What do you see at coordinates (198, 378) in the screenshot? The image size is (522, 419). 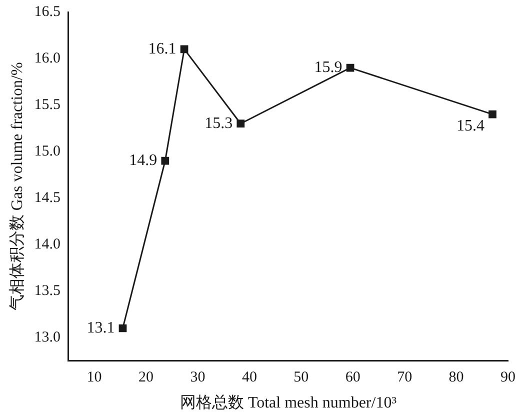 I see `x-tick-label: 30` at bounding box center [198, 378].